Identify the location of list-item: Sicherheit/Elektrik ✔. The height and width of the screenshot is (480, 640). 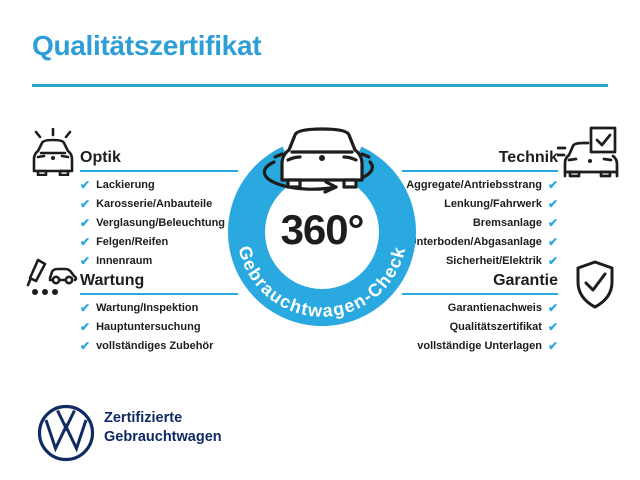
(482, 260).